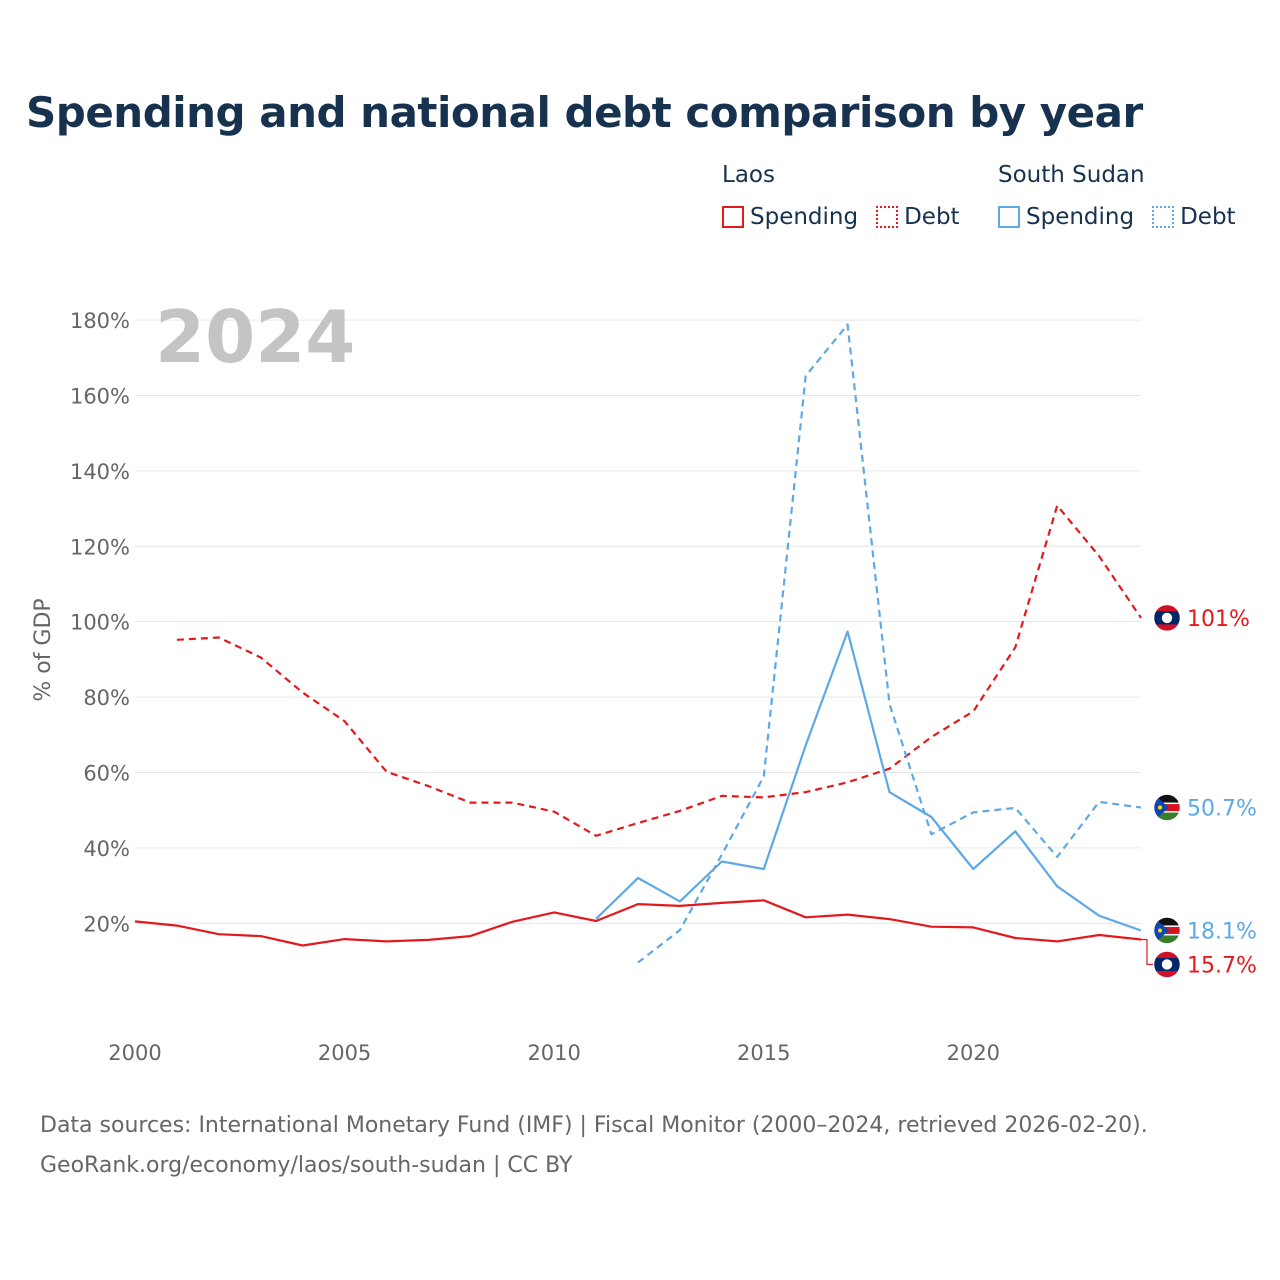 The height and width of the screenshot is (1280, 1280). Describe the element at coordinates (43, 649) in the screenshot. I see `y-axis-label: % of GDP` at that location.